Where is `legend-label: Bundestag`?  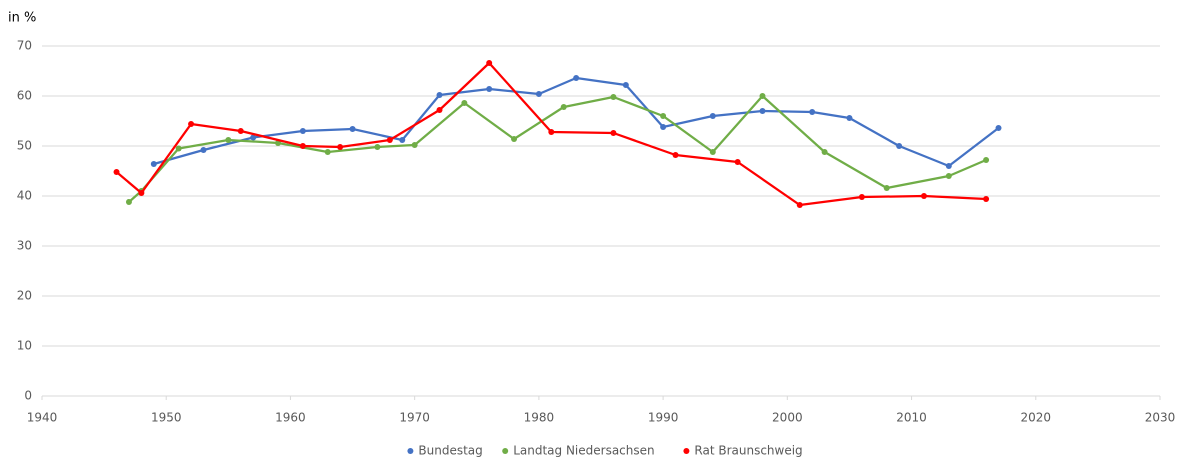
legend-label: Bundestag is located at coordinates (450, 451).